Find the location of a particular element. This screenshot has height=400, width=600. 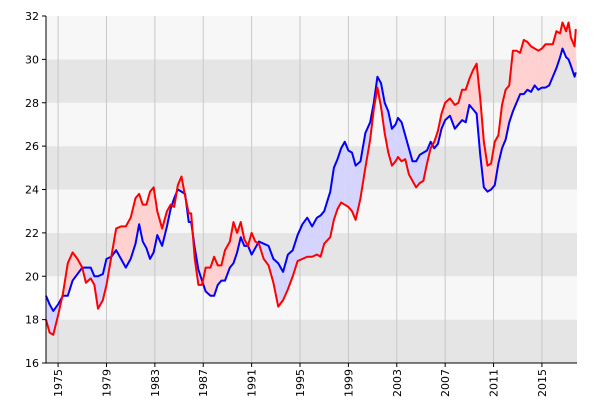

x-tick-label: 1983 is located at coordinates (155, 383).